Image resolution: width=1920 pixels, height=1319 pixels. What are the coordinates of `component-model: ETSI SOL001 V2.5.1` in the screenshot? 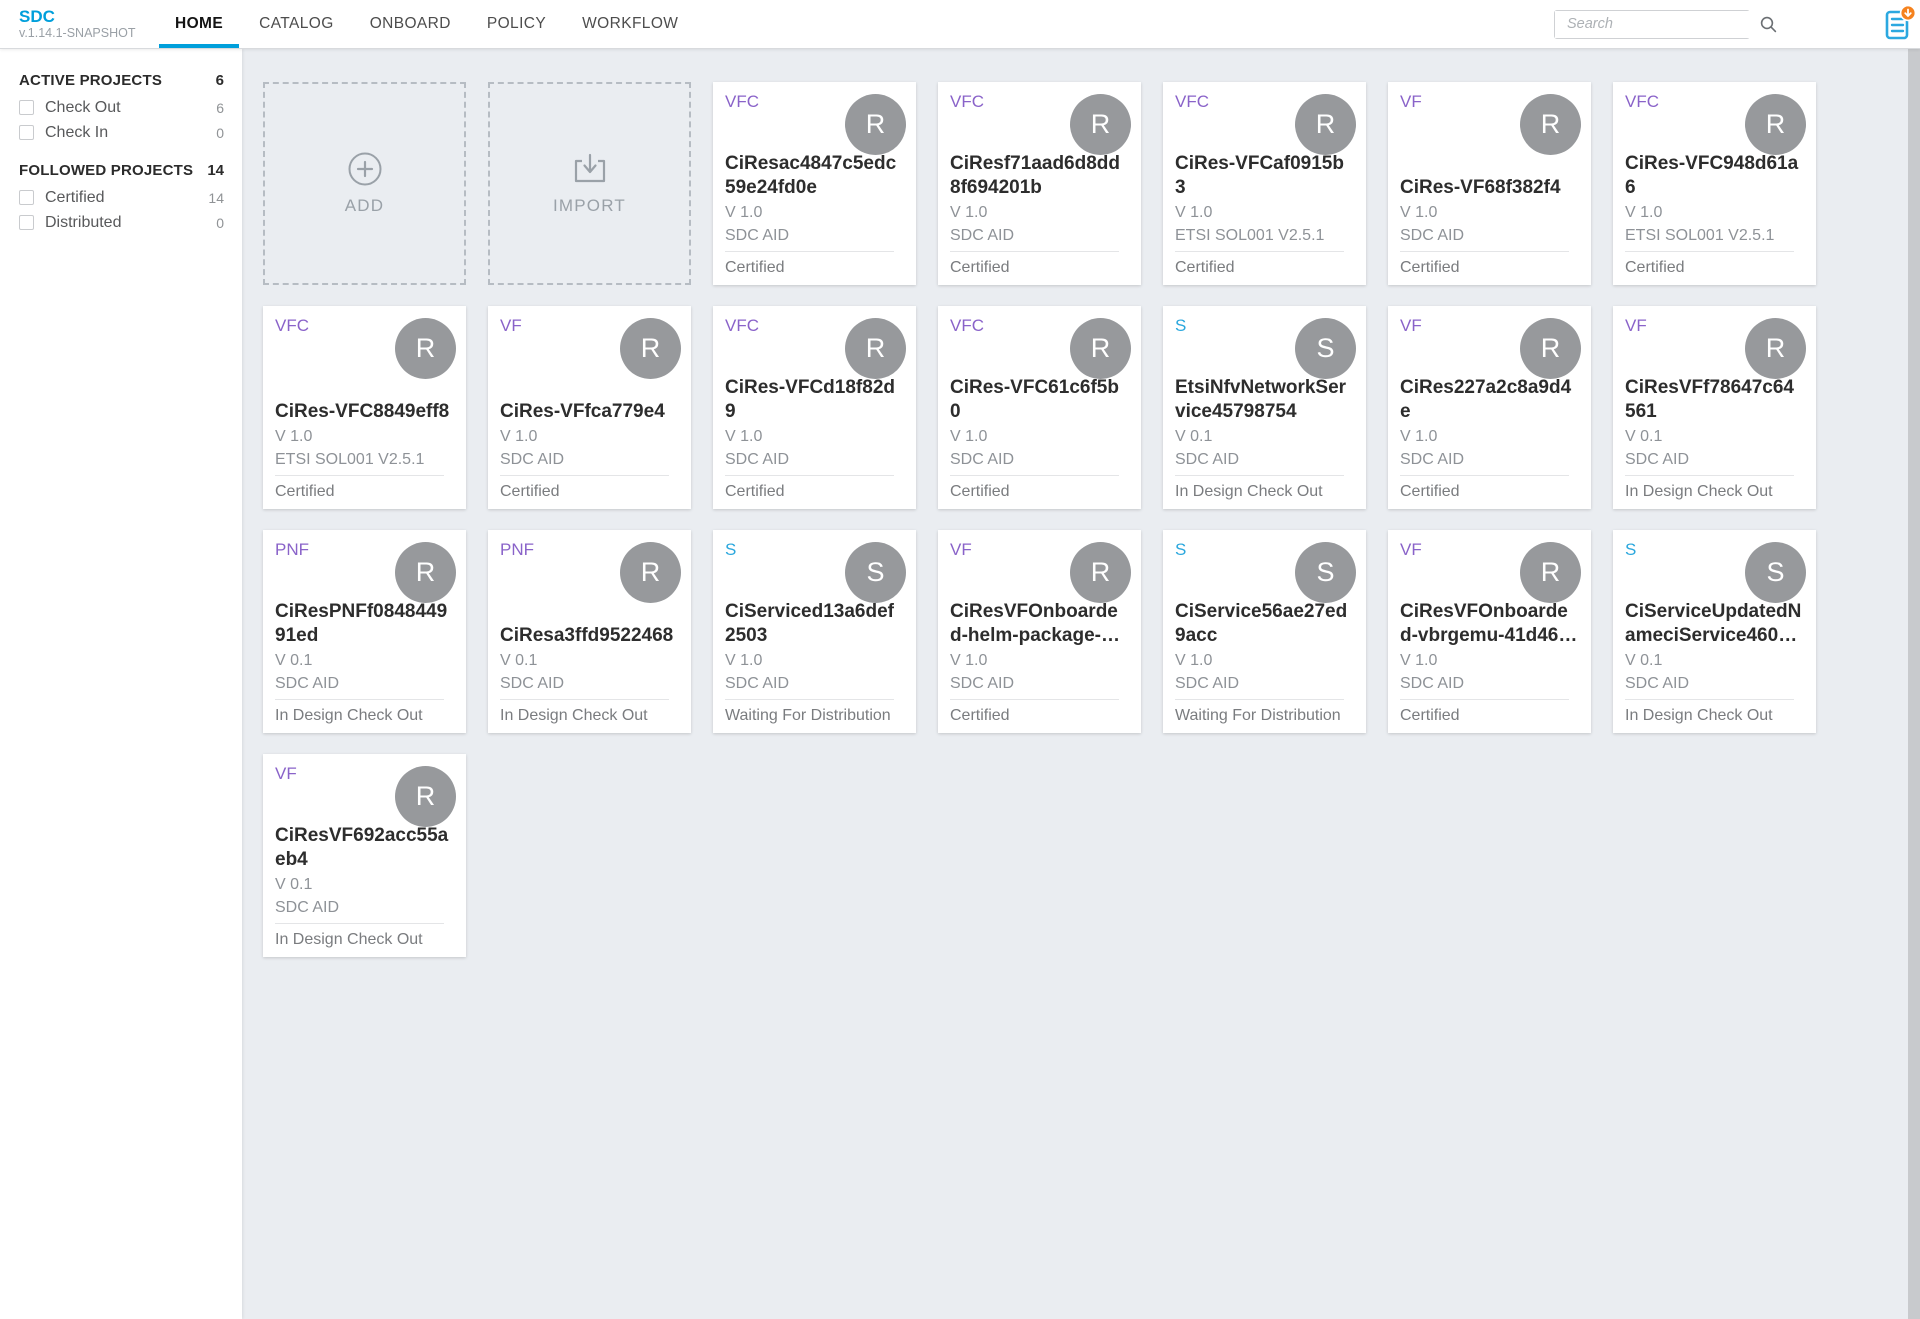 It's located at (350, 459).